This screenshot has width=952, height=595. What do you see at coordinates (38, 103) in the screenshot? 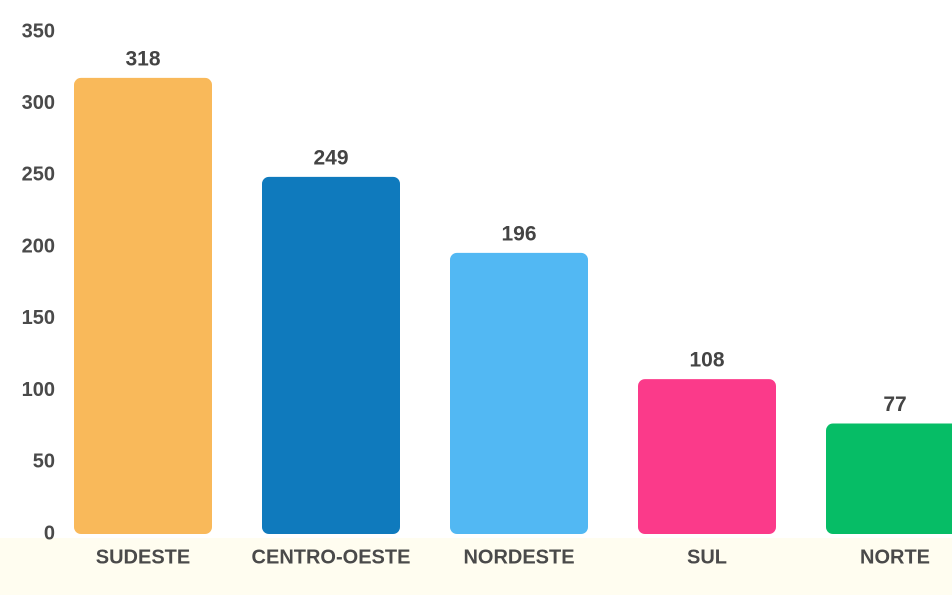
I see `y-tick-label: 300` at bounding box center [38, 103].